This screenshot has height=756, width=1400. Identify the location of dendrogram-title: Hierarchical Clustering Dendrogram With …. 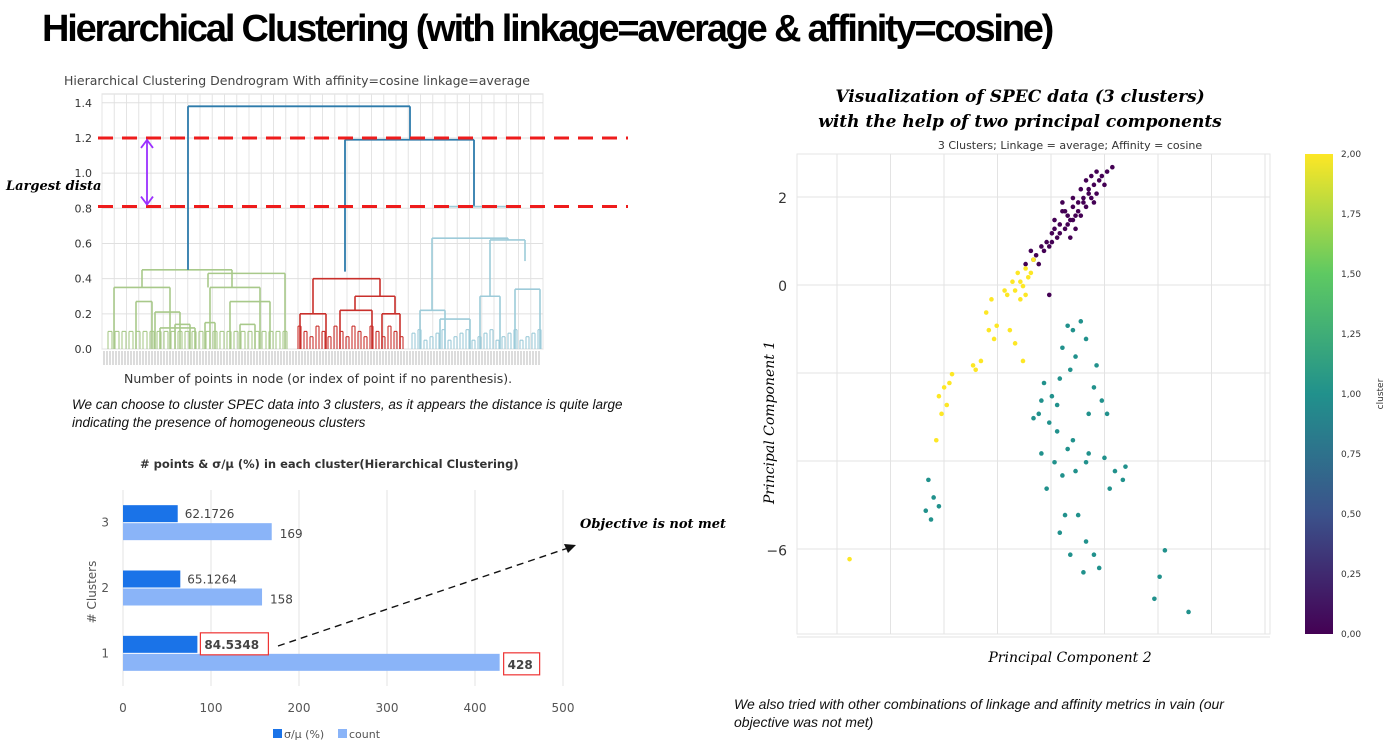
(297, 80).